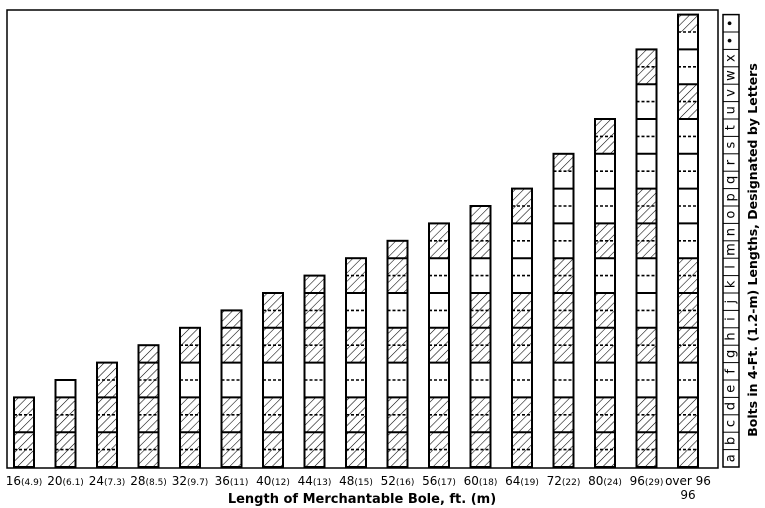 This screenshot has height=508, width=765. What do you see at coordinates (564, 481) in the screenshot?
I see `x-tick-label: 72(22)` at bounding box center [564, 481].